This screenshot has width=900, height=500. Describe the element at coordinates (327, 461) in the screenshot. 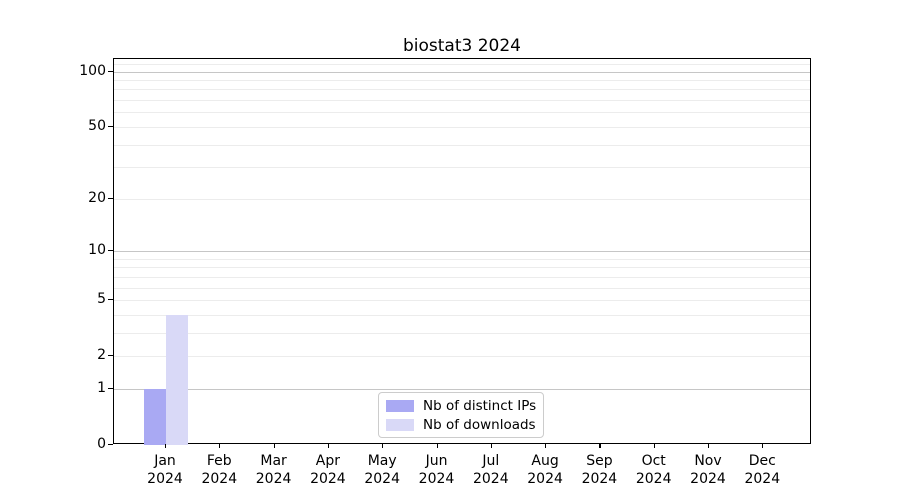

I see `month-label: Apr` at that location.